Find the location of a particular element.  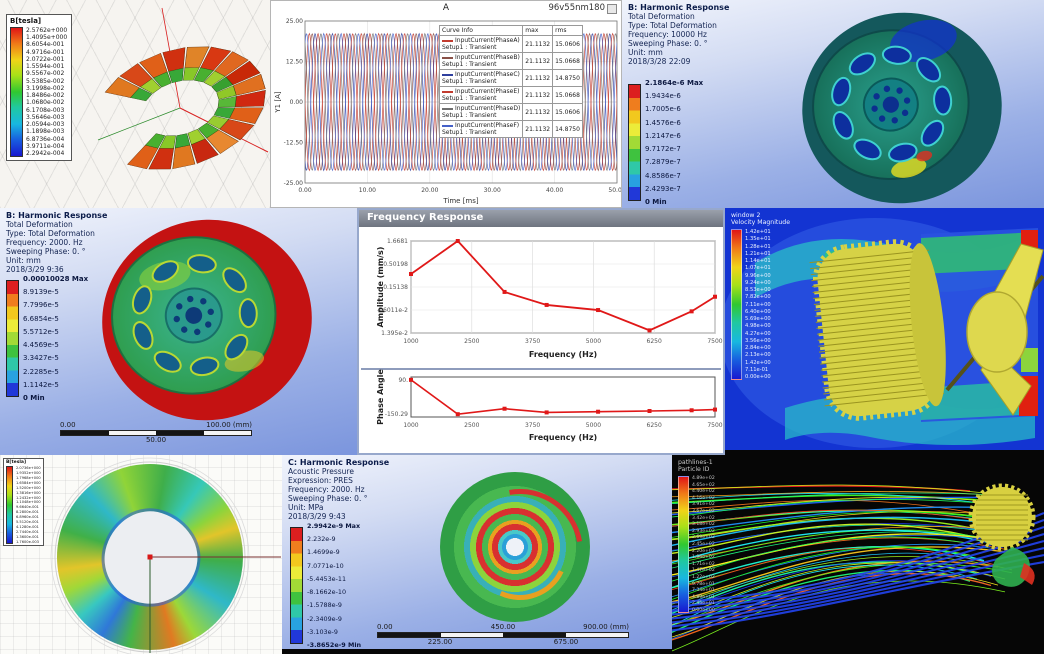

legend-value: 7.34e+01 is located at coordinates (703, 591).